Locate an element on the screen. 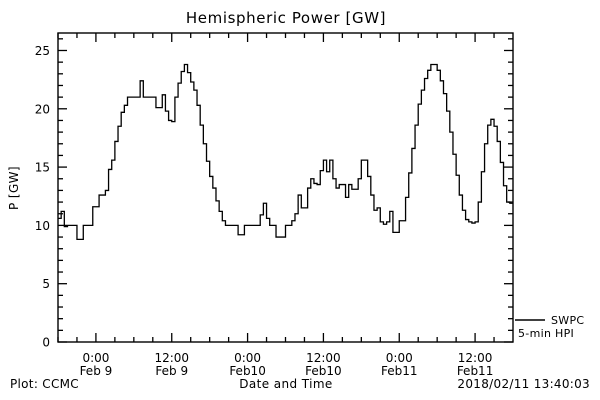 The height and width of the screenshot is (400, 600). y-tick-label: 10 is located at coordinates (42, 226).